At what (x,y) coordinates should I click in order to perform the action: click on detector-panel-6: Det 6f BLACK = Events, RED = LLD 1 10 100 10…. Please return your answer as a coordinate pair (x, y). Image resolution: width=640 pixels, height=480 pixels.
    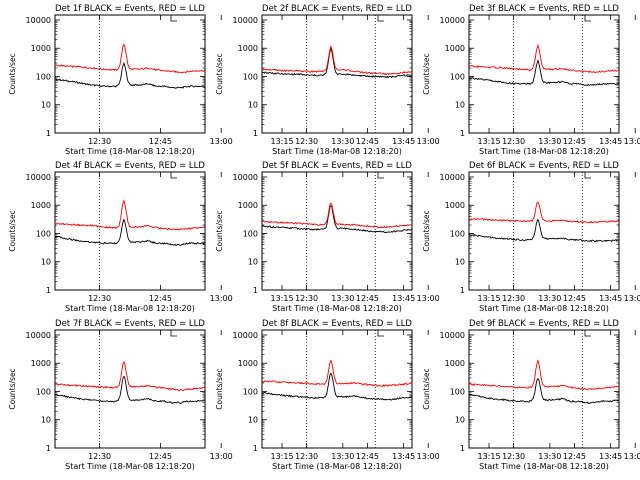
    Looking at the image, I should click on (531, 237).